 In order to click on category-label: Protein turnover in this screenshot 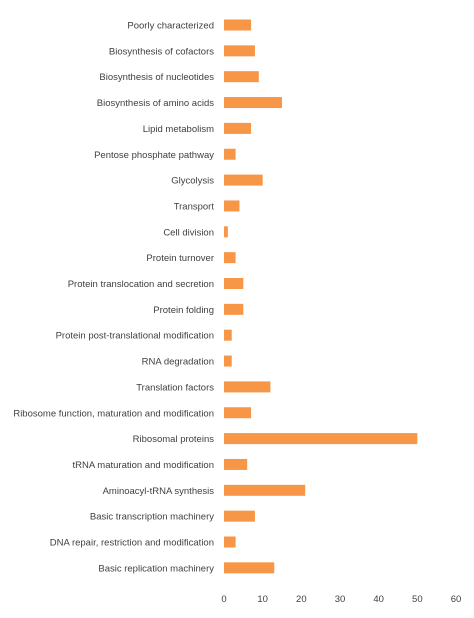, I will do `click(180, 258)`.